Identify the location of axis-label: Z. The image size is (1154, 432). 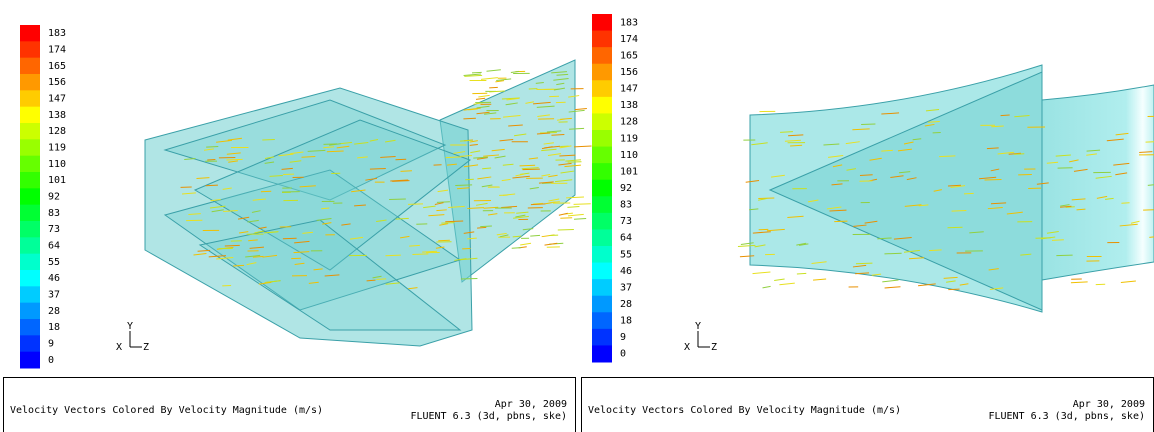
(714, 347).